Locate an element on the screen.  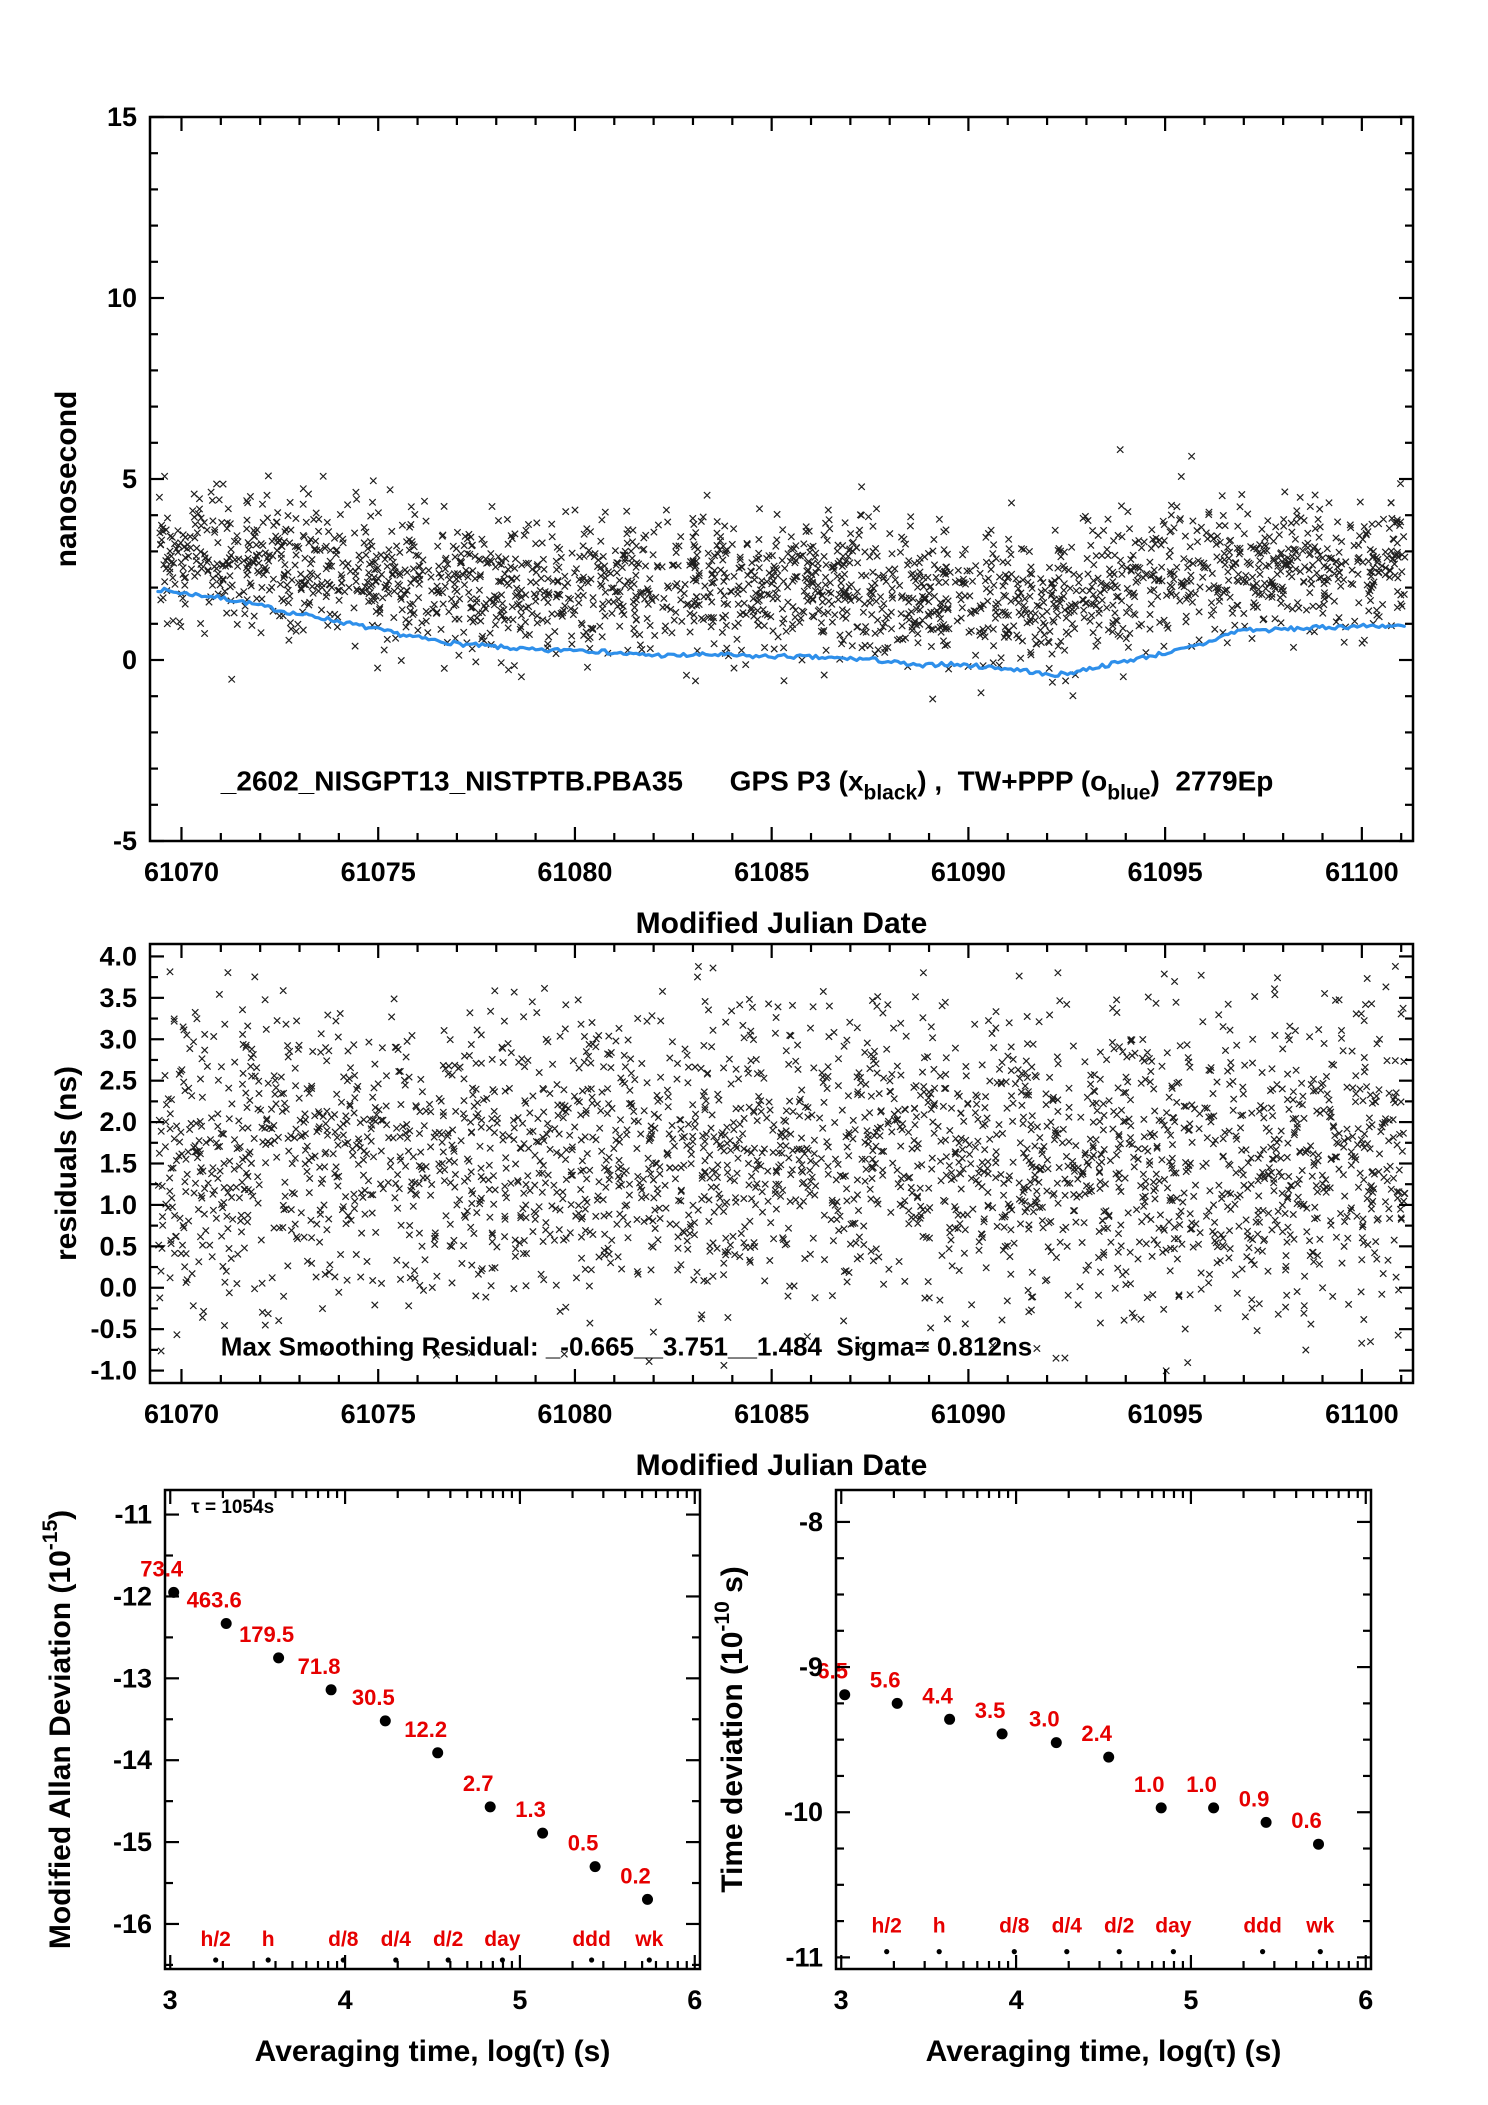
mdev-y-tick-label: -14 is located at coordinates (132, 1760).